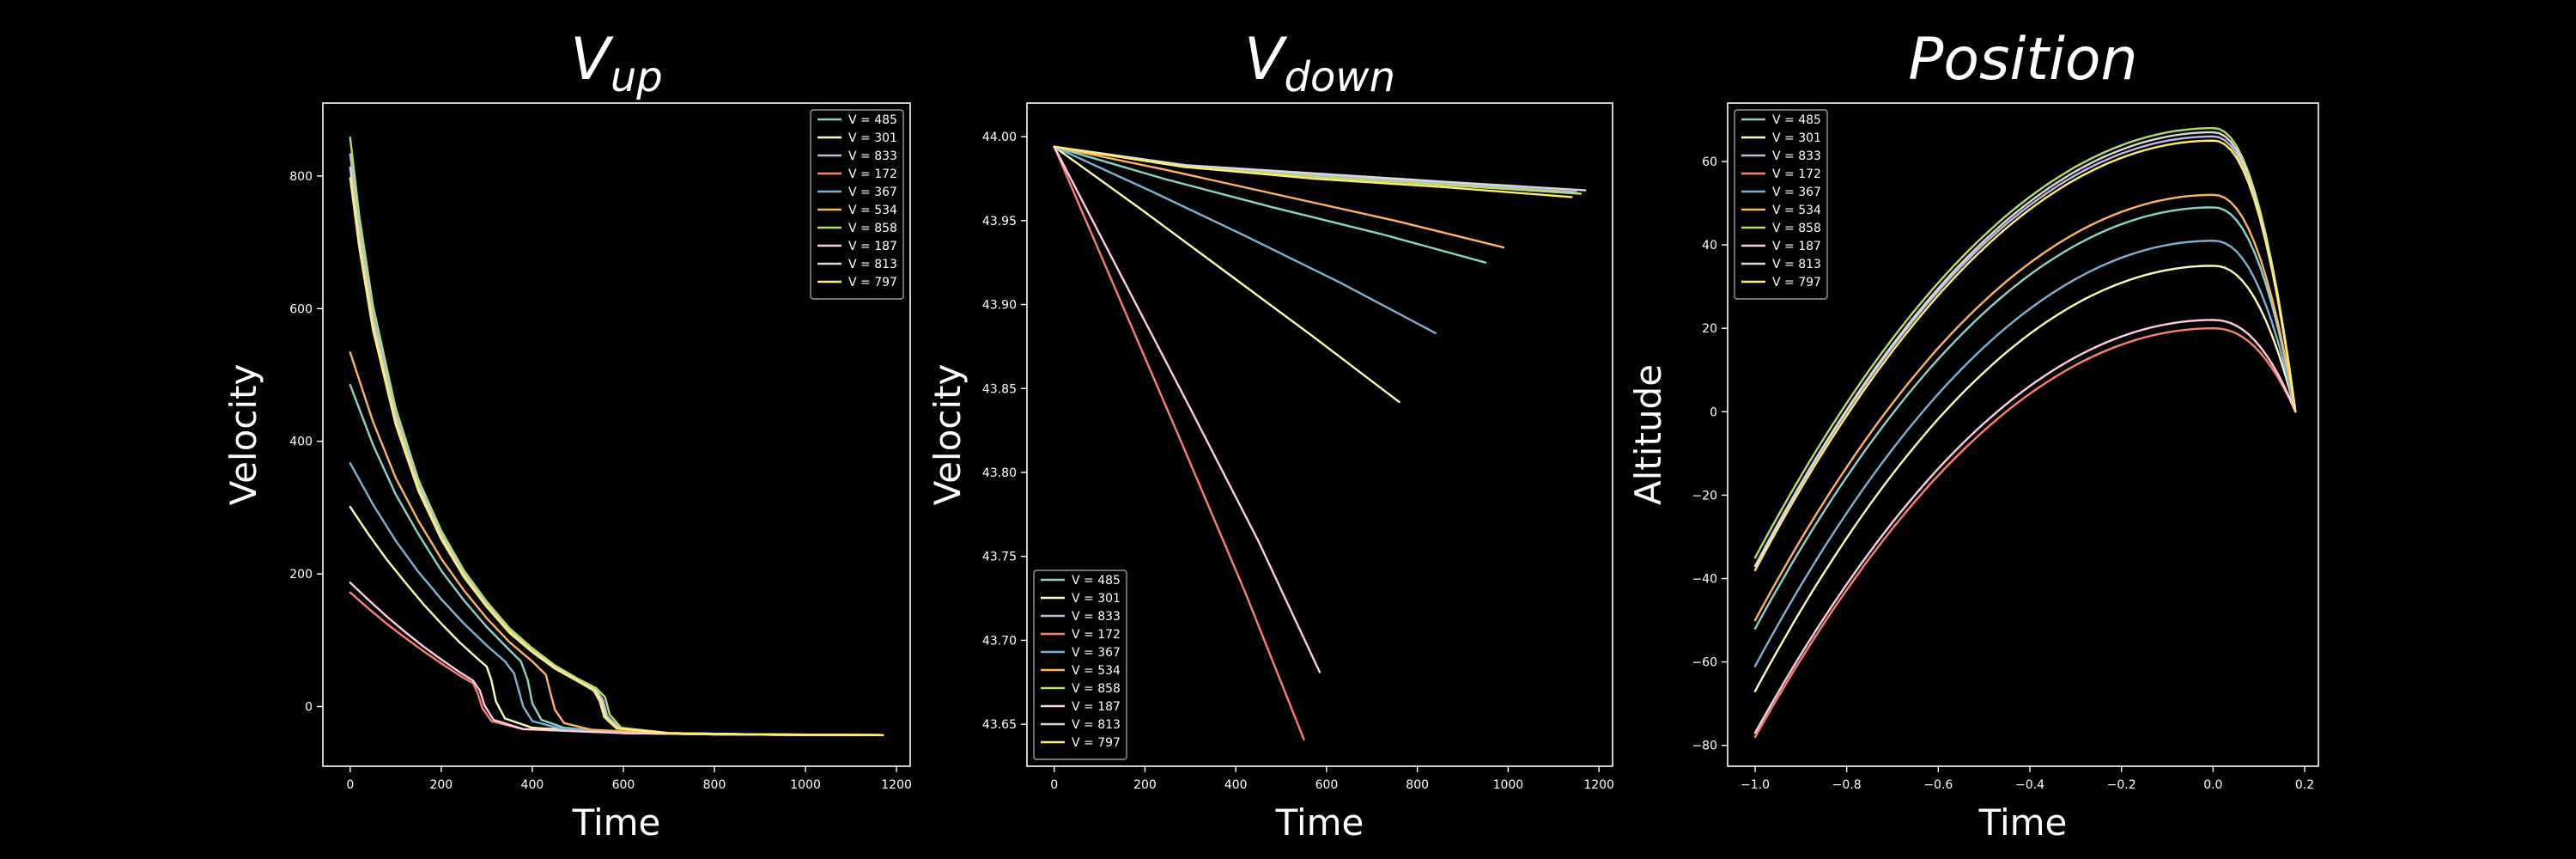 The width and height of the screenshot is (2576, 859). What do you see at coordinates (1341, 77) in the screenshot?
I see `chart-title-subscript: down` at bounding box center [1341, 77].